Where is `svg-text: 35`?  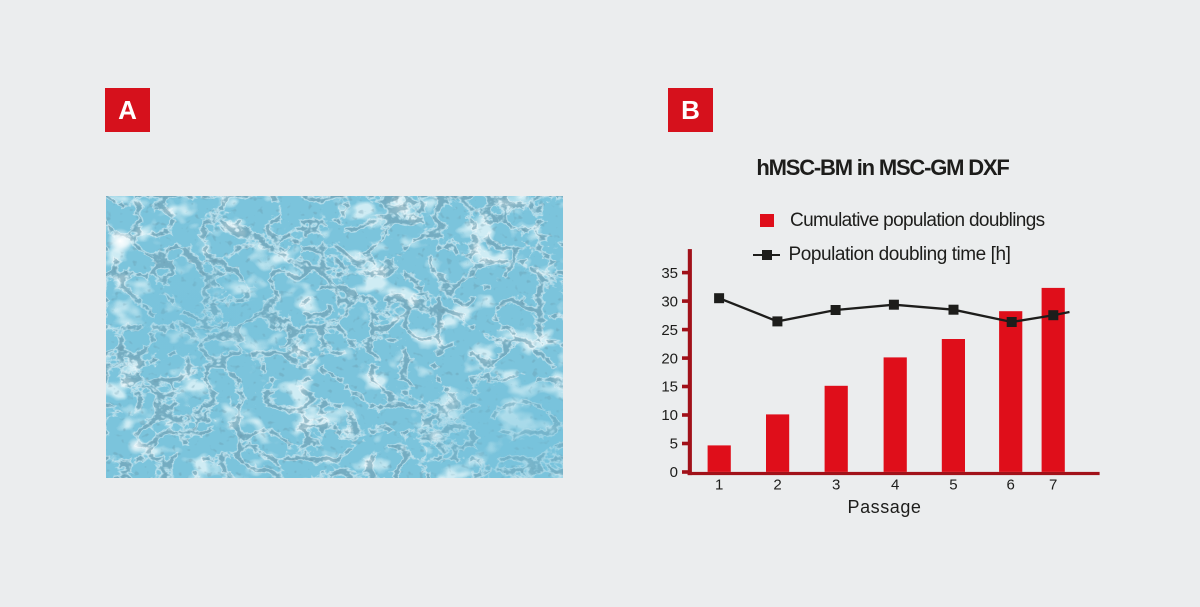 svg-text: 35 is located at coordinates (669, 273).